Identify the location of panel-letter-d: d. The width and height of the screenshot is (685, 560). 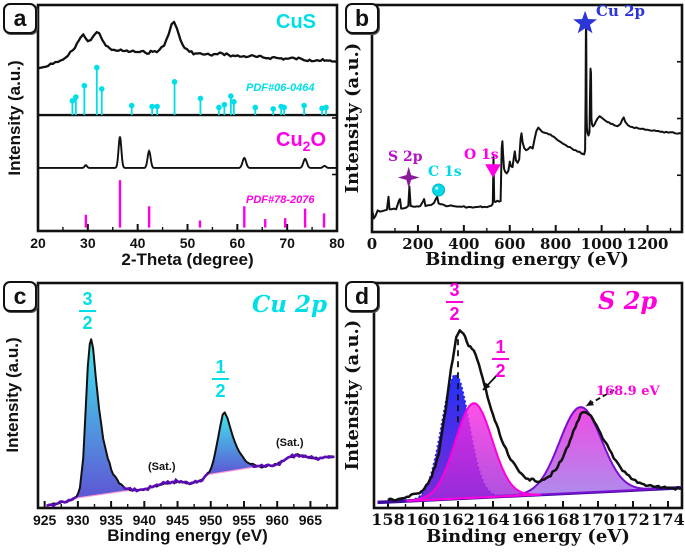
(362, 296).